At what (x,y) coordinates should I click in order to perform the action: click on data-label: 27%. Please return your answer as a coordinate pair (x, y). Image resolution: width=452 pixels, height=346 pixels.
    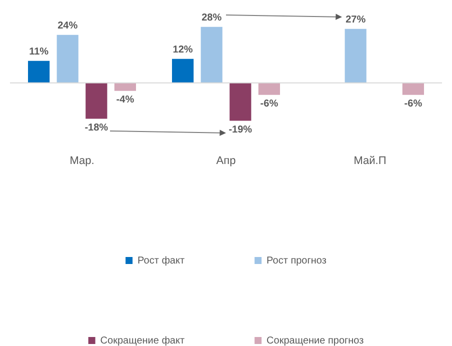
    Looking at the image, I should click on (356, 20).